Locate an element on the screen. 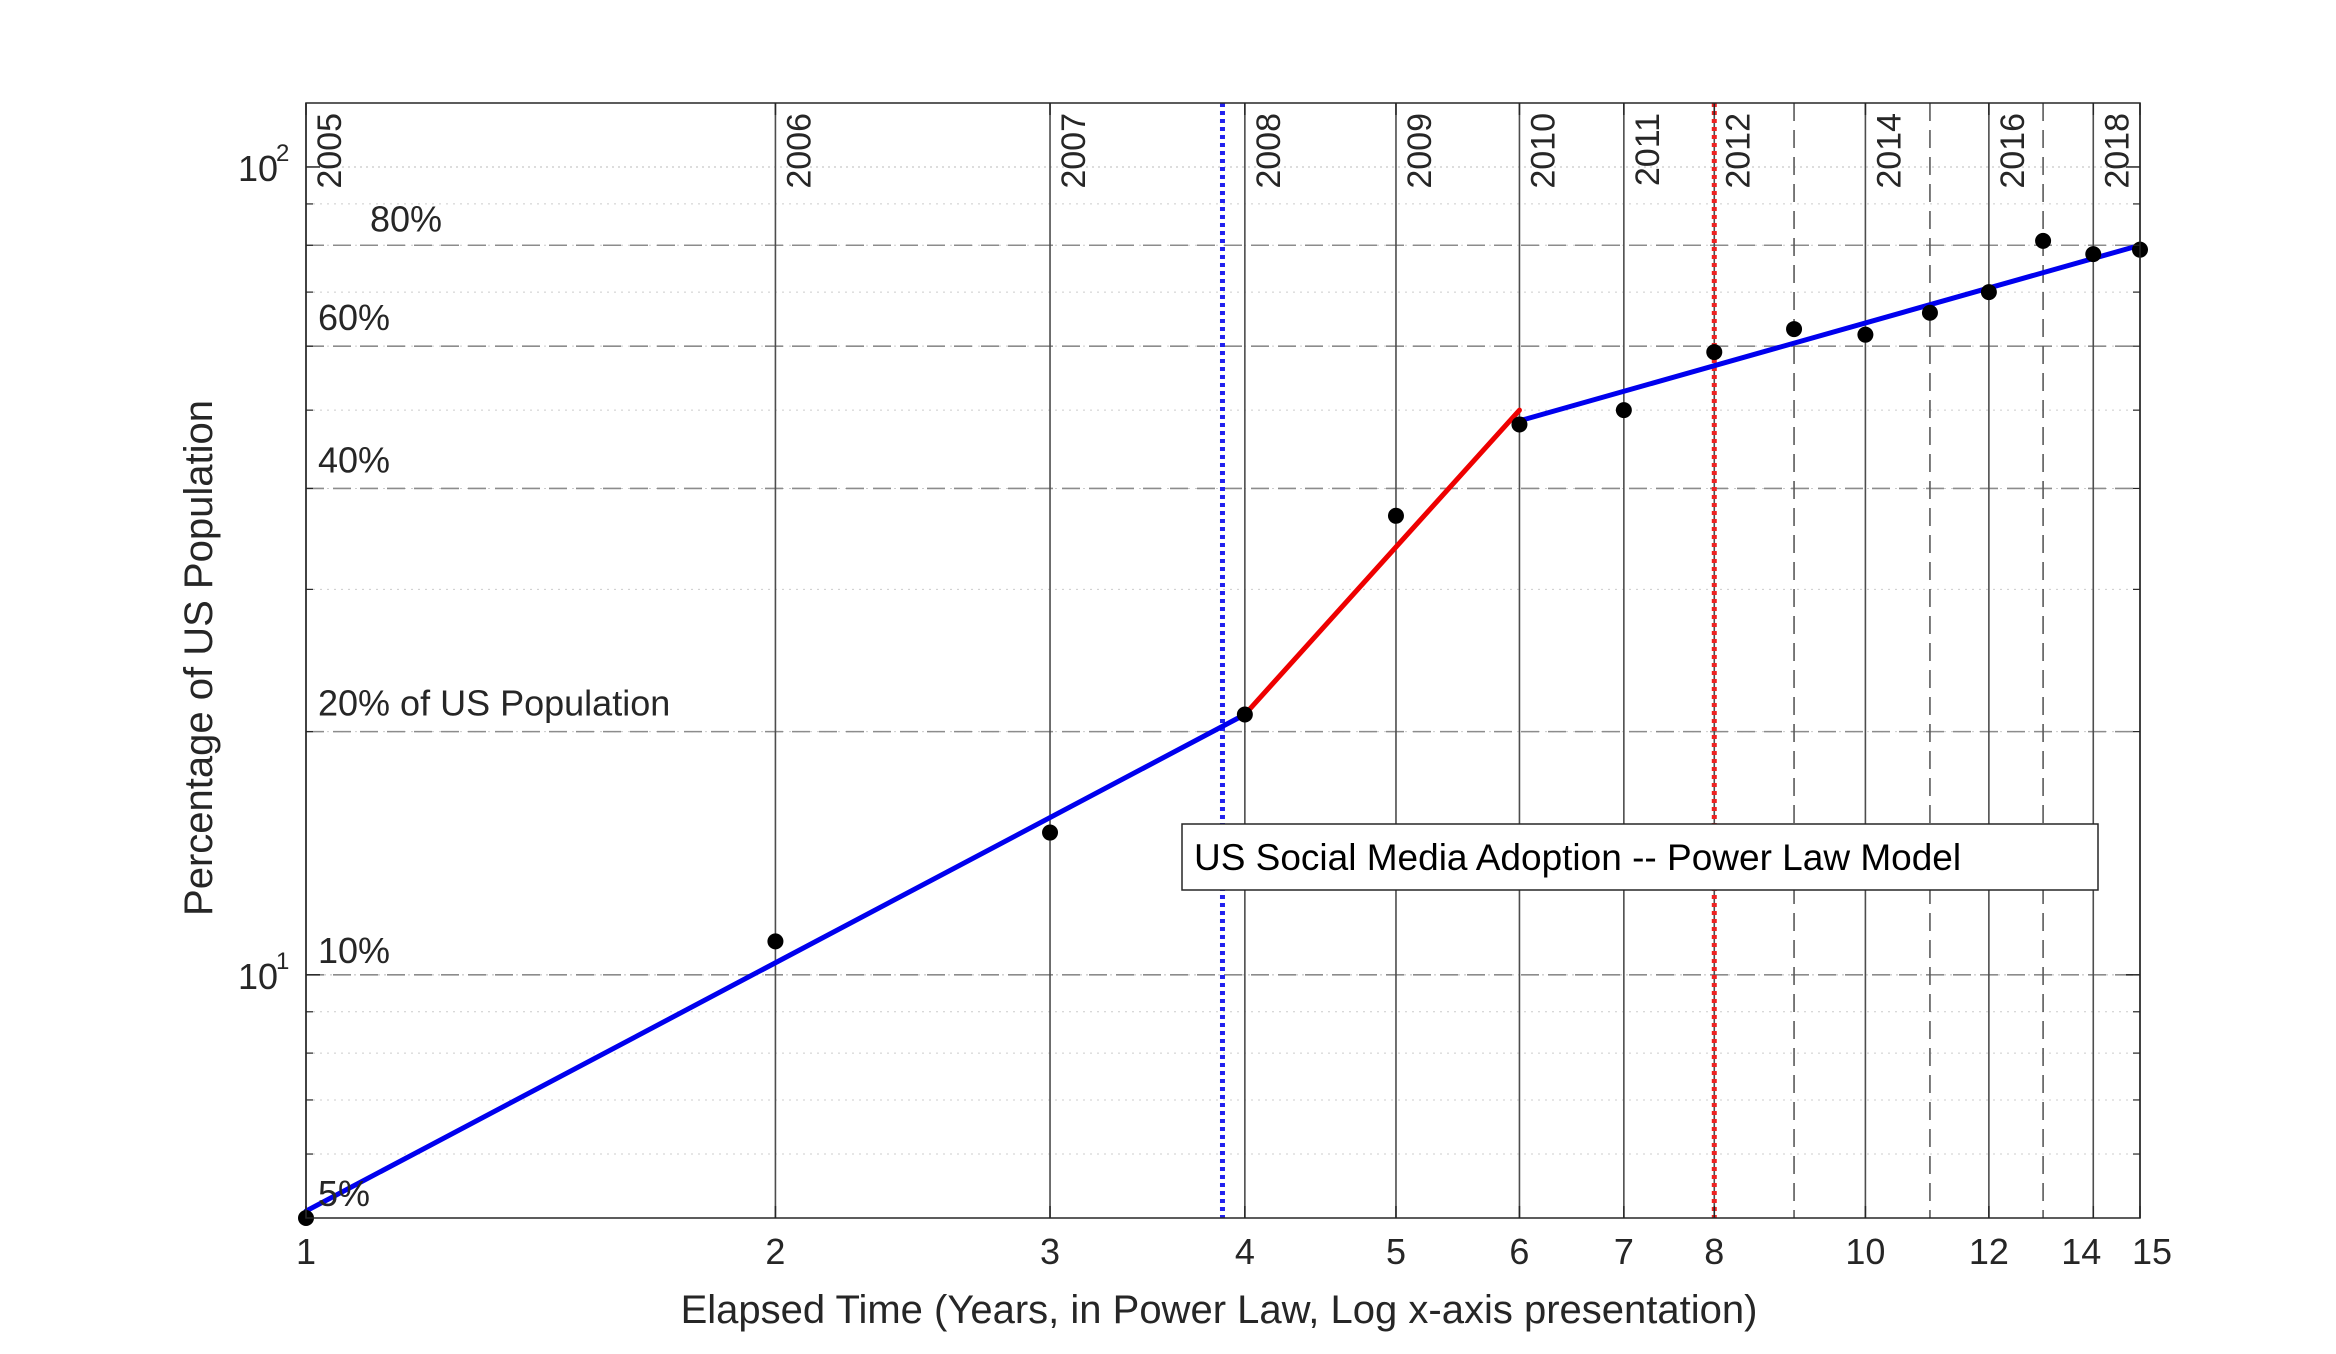 This screenshot has width=2336, height=1354. year-label: 2014 is located at coordinates (1889, 151).